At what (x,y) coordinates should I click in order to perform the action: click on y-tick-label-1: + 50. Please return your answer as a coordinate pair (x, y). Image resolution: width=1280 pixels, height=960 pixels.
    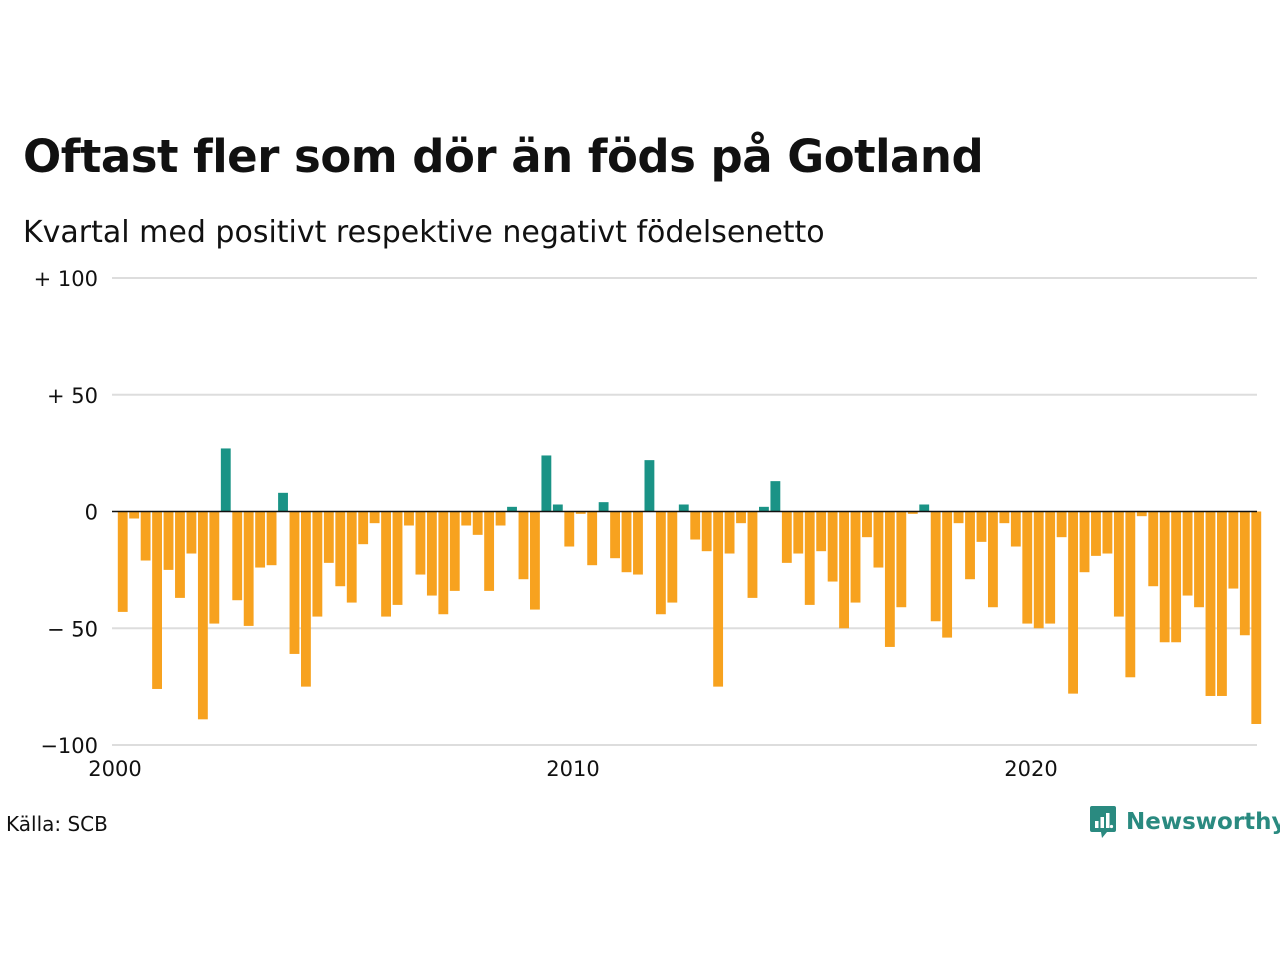
    Looking at the image, I should click on (72, 396).